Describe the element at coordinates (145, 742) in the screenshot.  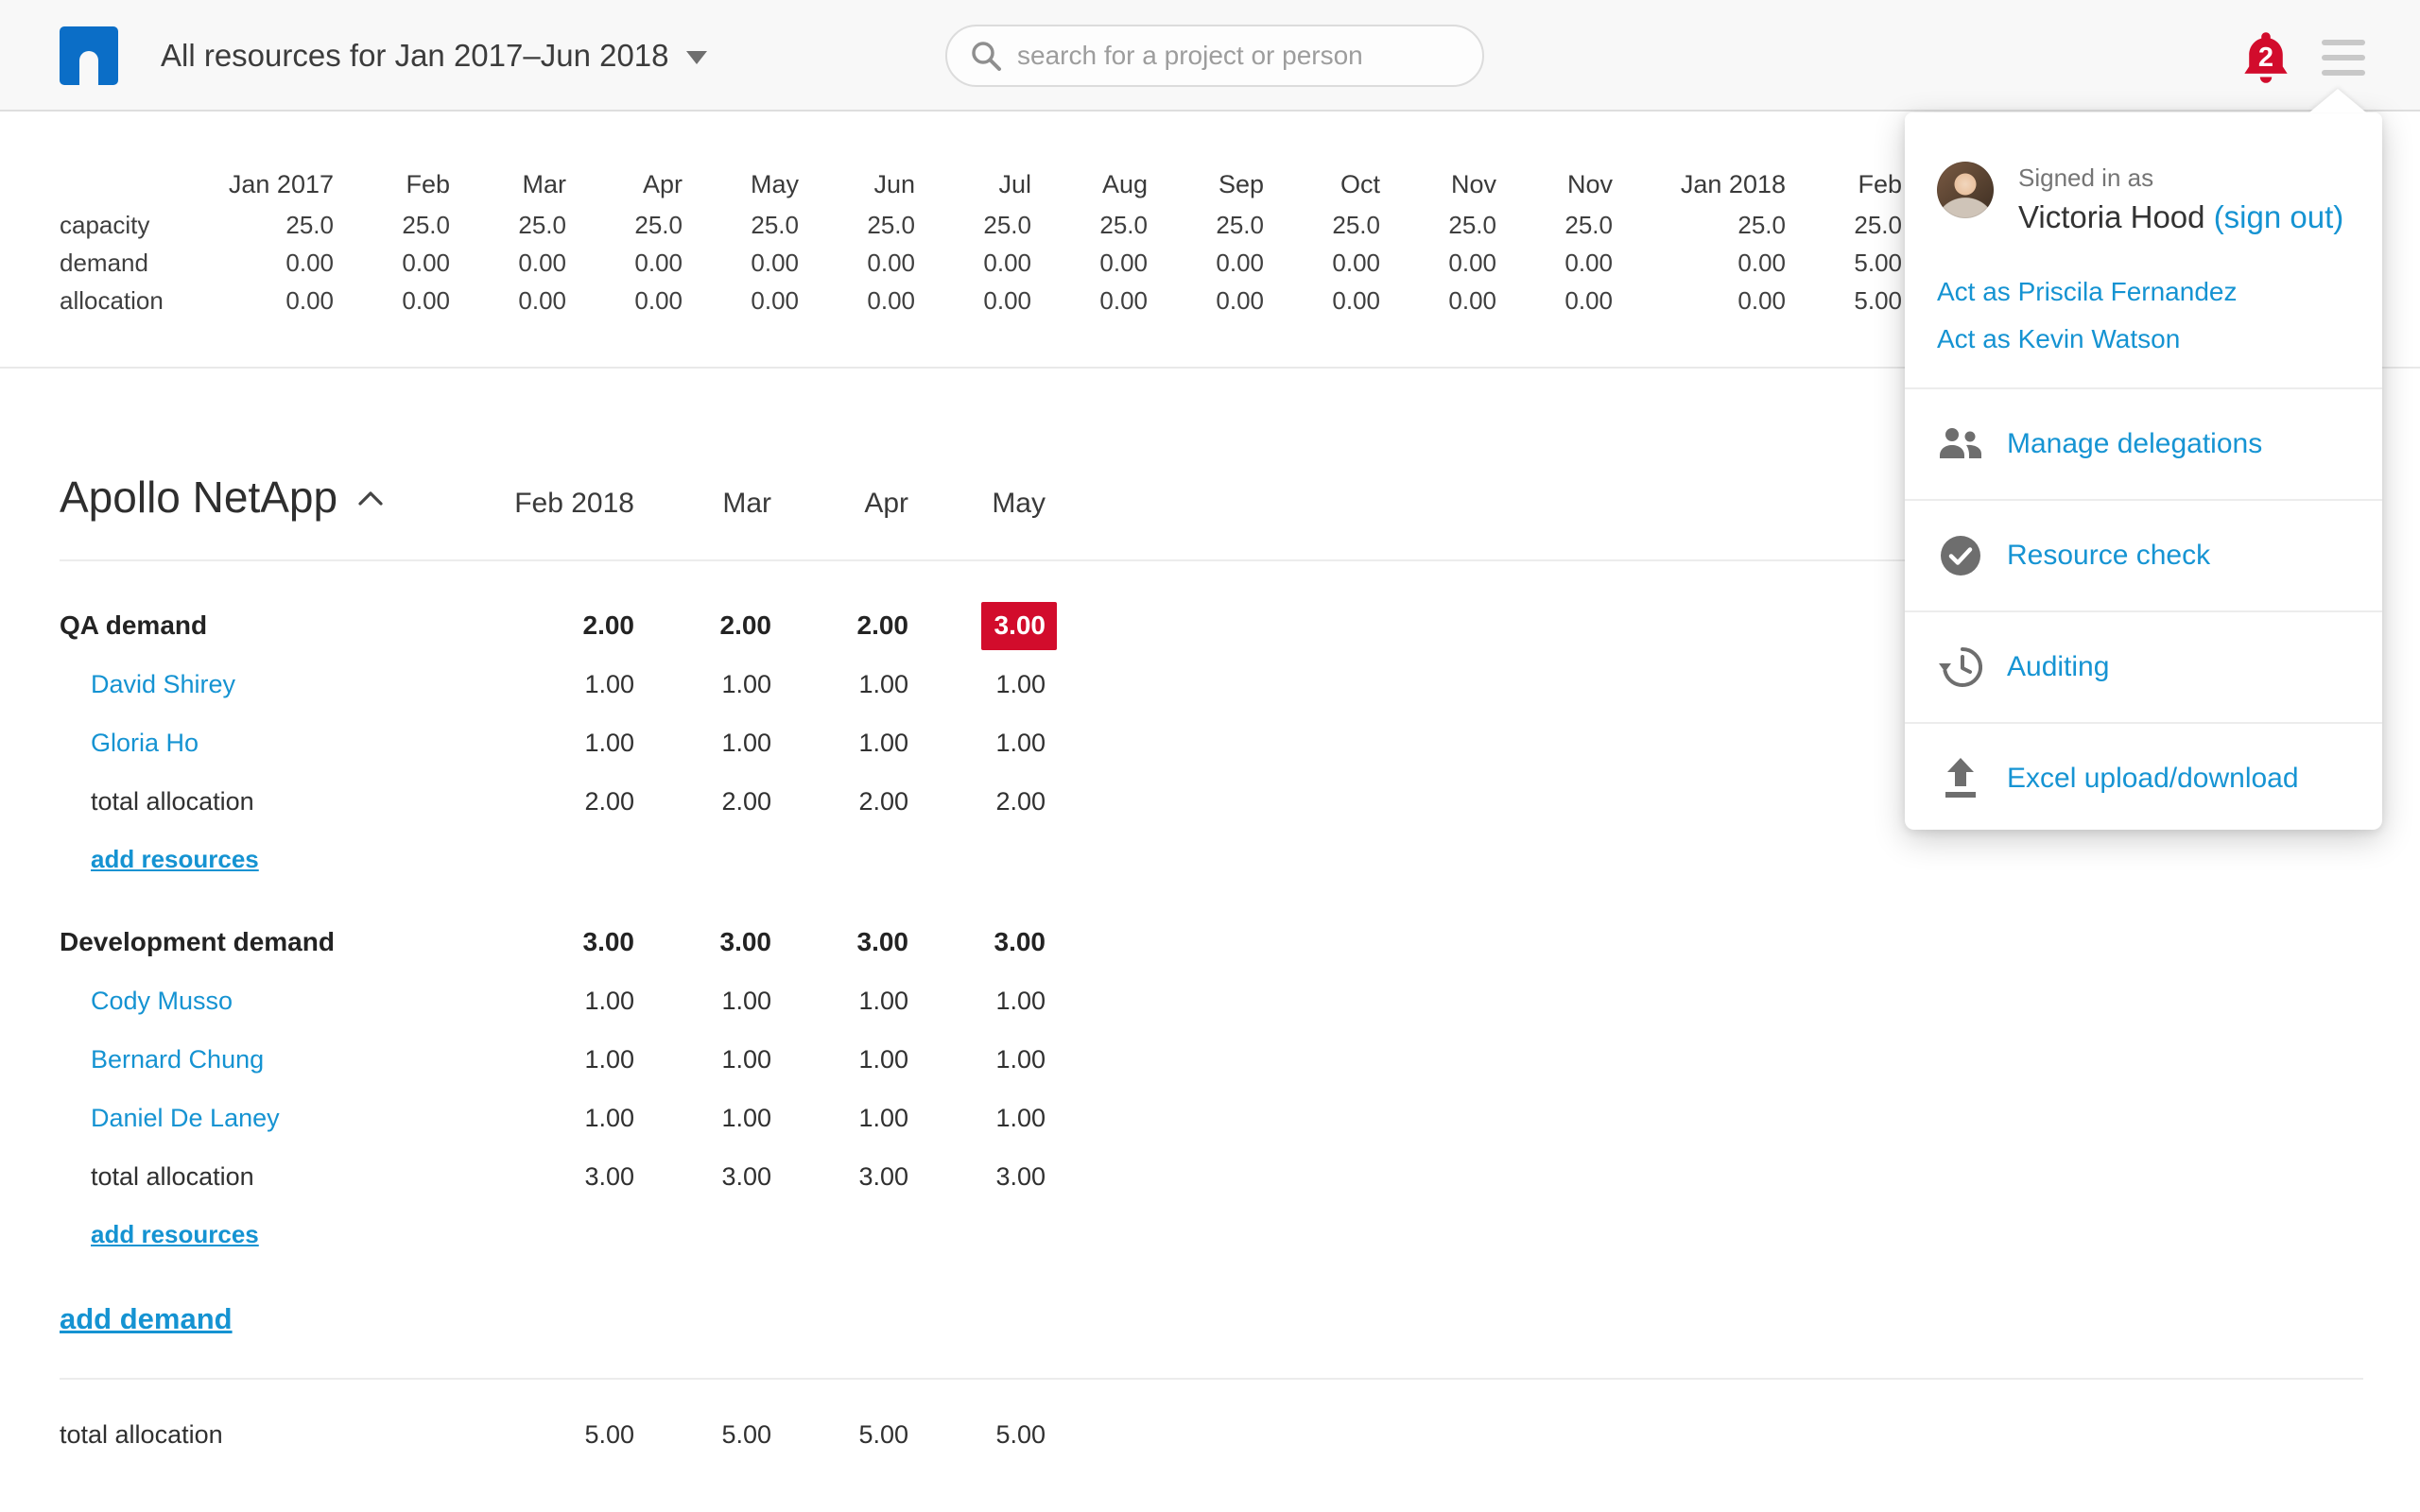
I see `resource-name-link: Gloria Ho` at that location.